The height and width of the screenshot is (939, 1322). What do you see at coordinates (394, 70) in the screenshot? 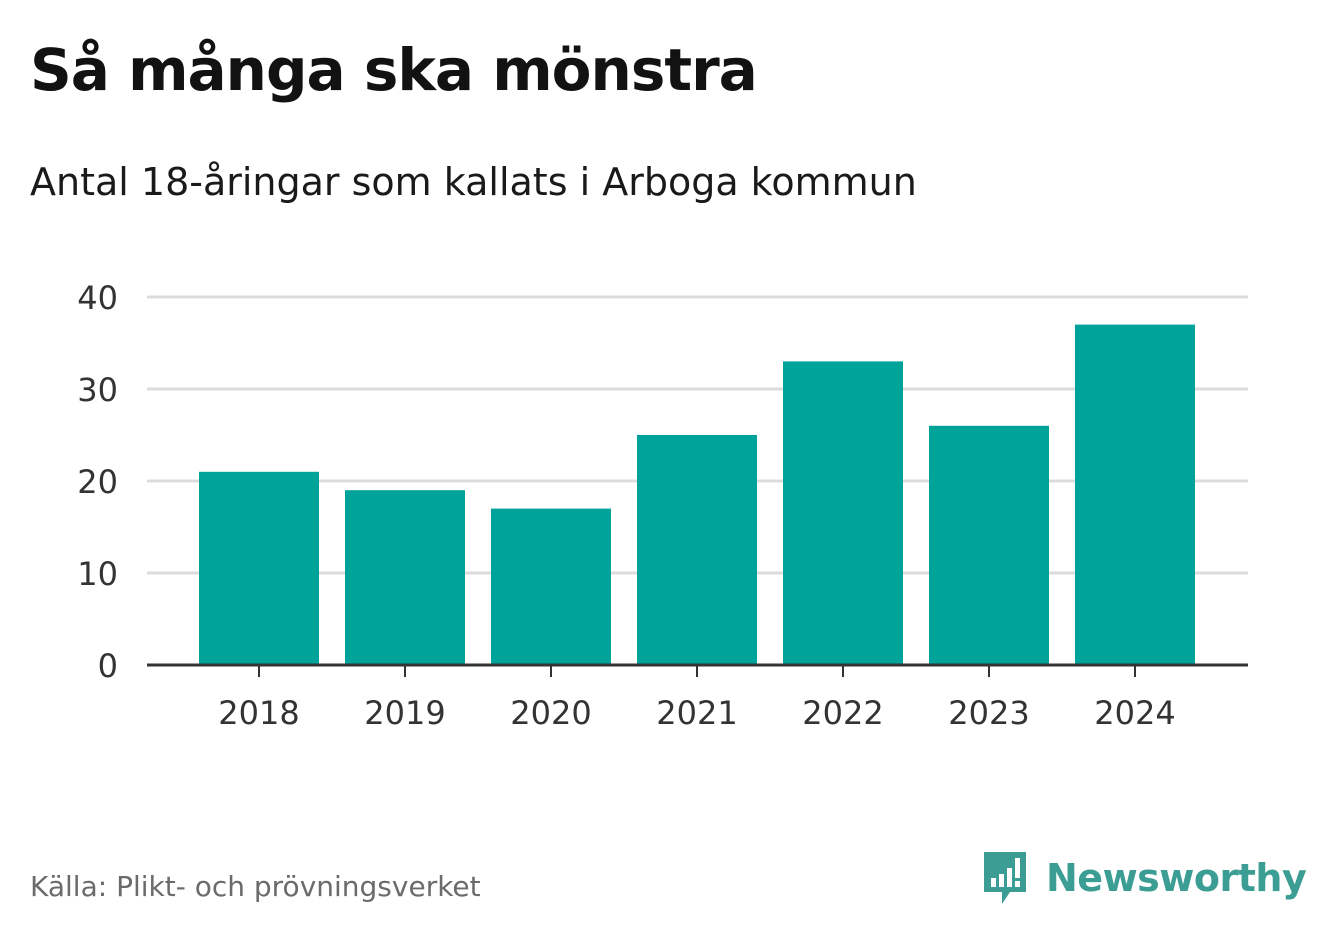
I see `chart-title: Så många ska mönstra` at bounding box center [394, 70].